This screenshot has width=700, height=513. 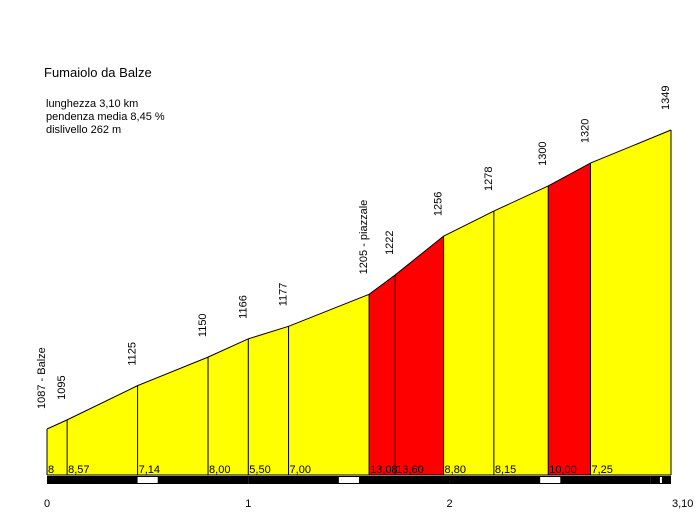 What do you see at coordinates (133, 354) in the screenshot?
I see `altitude-label-3: 1125` at bounding box center [133, 354].